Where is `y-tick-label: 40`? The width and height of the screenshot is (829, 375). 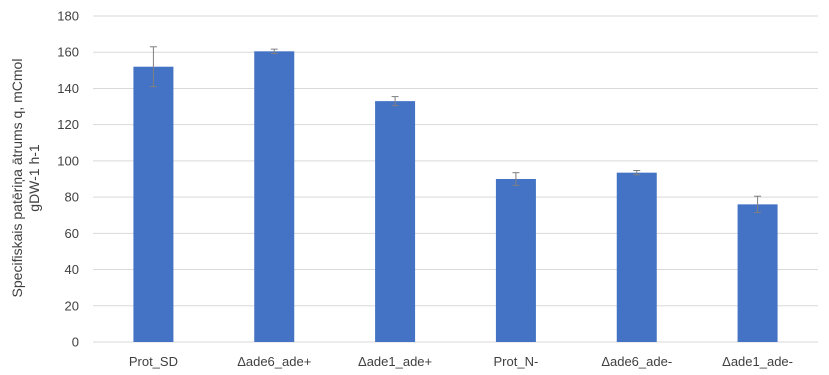
y-tick-label: 40 is located at coordinates (72, 269).